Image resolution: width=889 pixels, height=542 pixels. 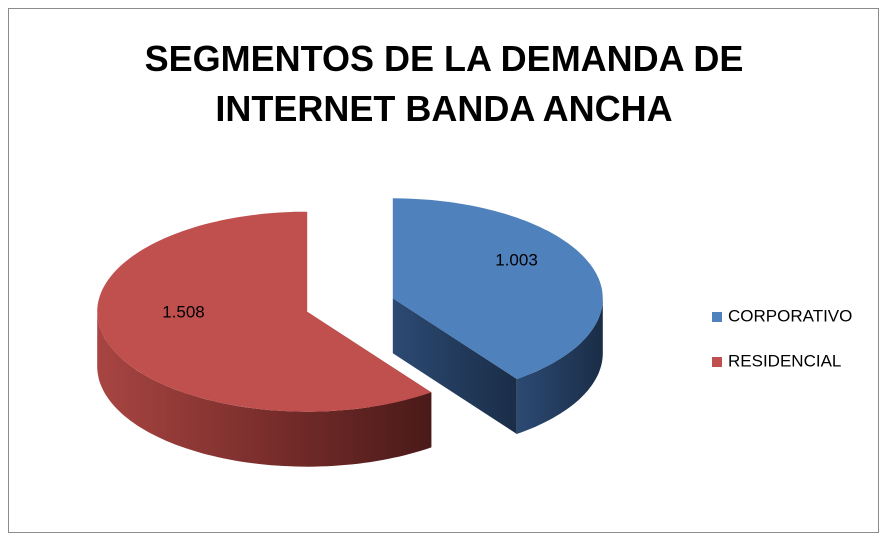 What do you see at coordinates (784, 360) in the screenshot?
I see `legend-label: RESIDENCIAL` at bounding box center [784, 360].